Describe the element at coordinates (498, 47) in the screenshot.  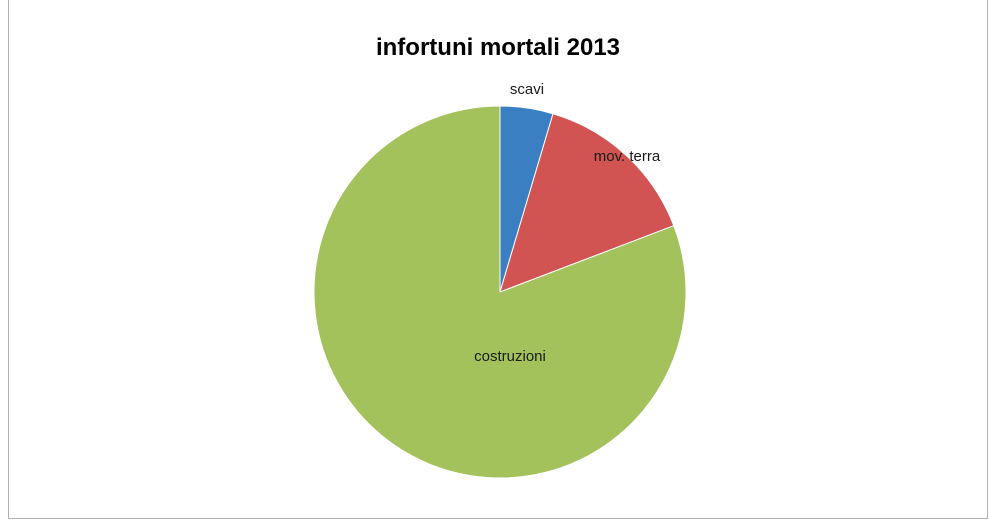
I see `chart-title: infortuni mortali 2013` at that location.